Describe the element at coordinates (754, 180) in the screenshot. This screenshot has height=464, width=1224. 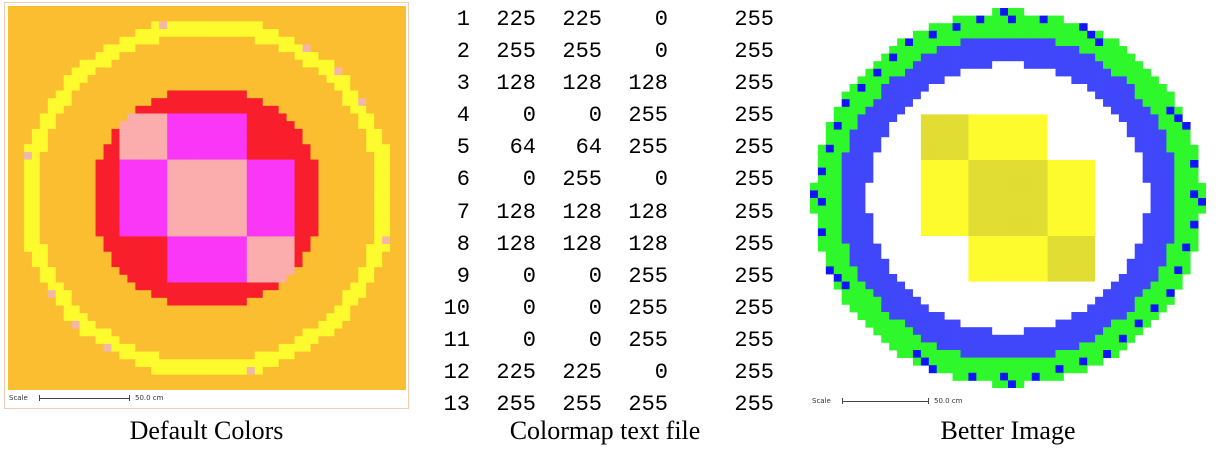
I see `colormap-alpha-value: 255` at that location.